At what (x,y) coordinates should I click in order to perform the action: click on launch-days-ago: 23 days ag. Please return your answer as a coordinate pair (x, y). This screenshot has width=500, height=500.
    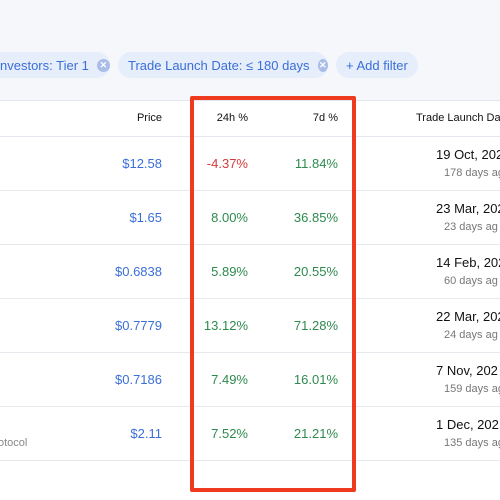
    Looking at the image, I should click on (471, 227).